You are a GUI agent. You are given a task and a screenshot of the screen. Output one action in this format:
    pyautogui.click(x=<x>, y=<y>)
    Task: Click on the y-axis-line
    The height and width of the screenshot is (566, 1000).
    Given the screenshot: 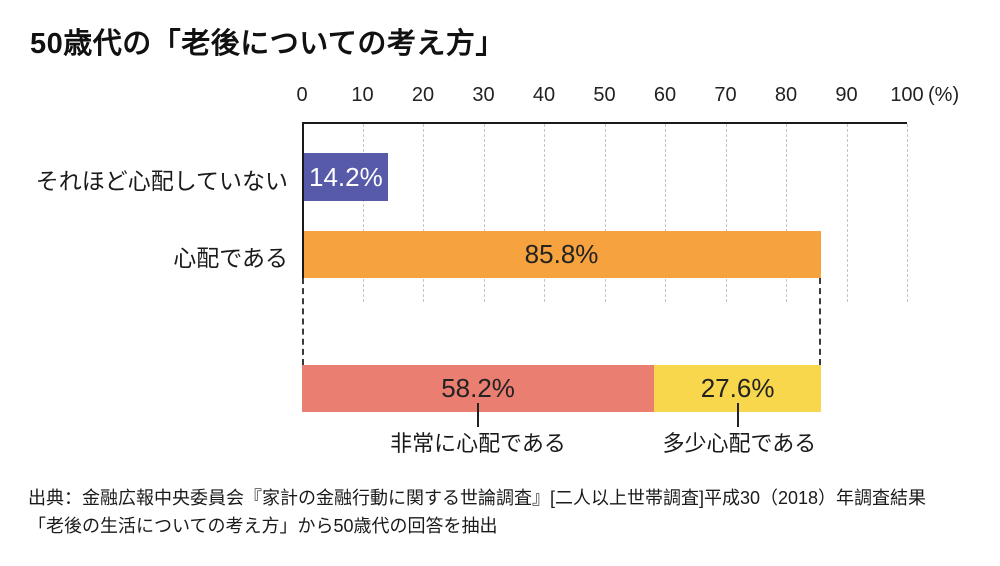 What is the action you would take?
    pyautogui.click(x=303, y=200)
    